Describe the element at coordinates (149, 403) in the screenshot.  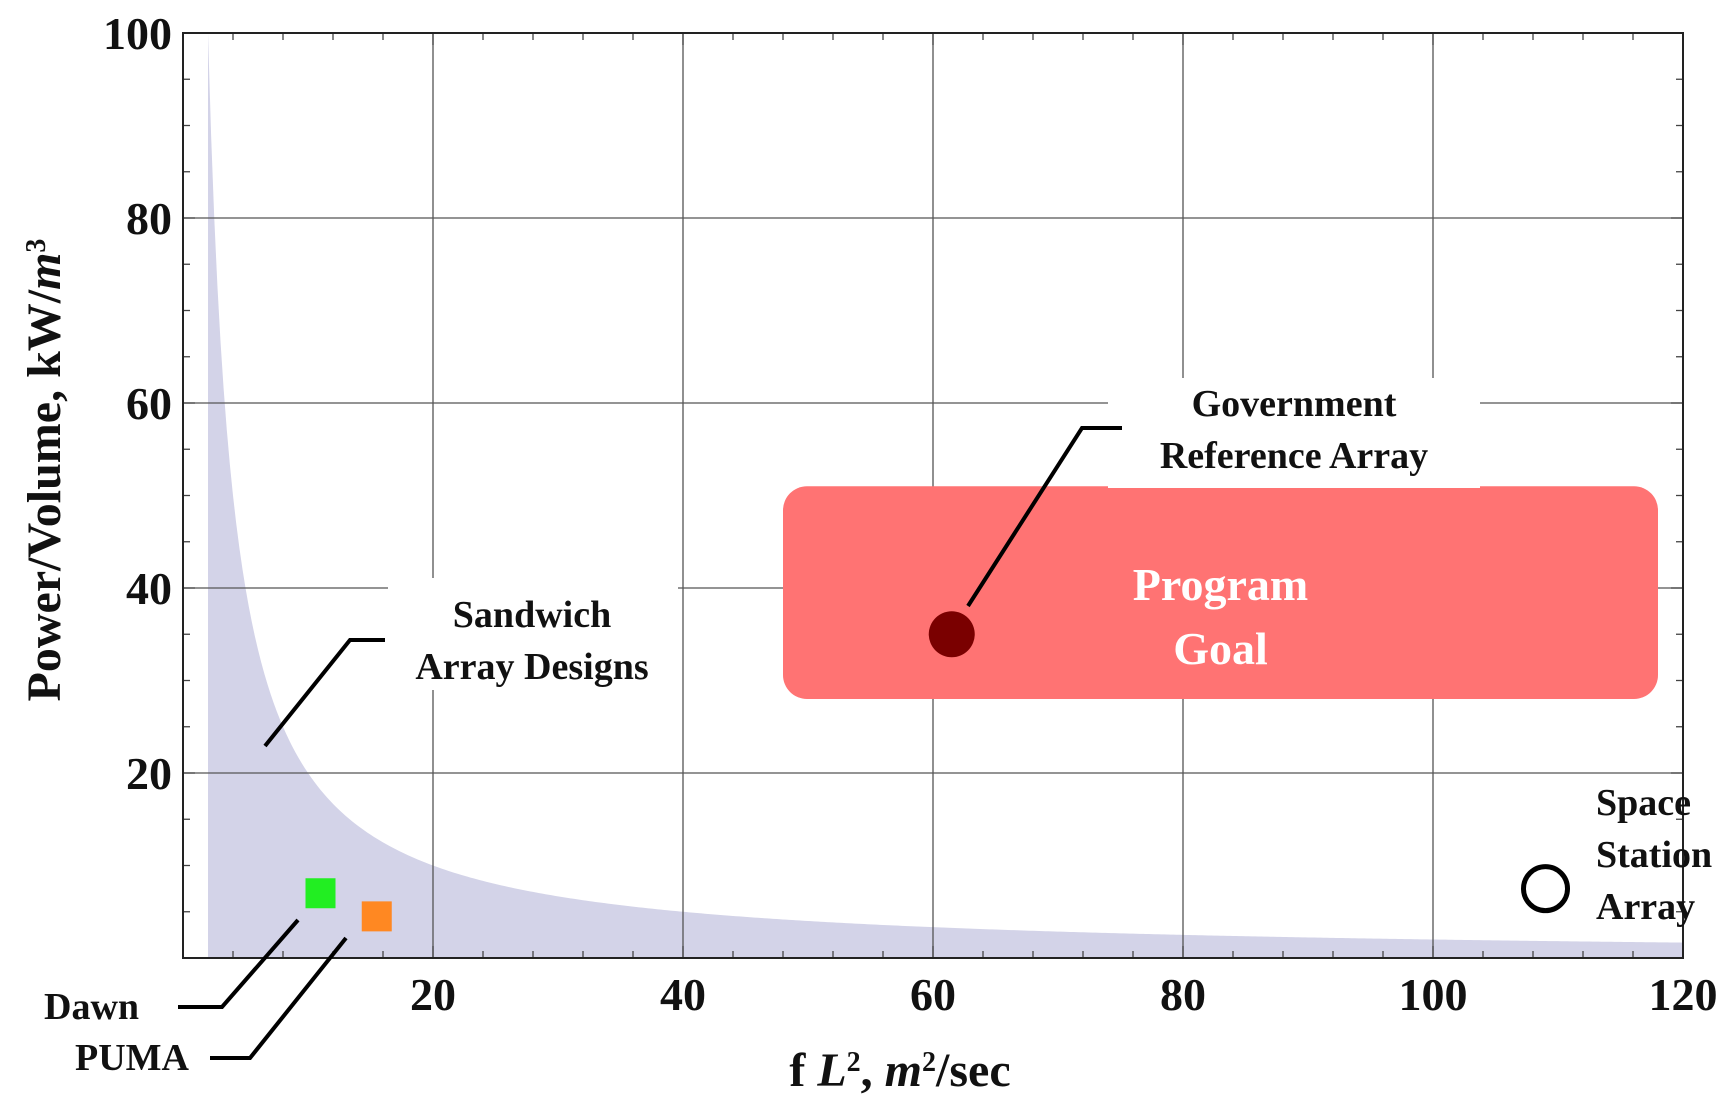
I see `y-tick-label: 60` at that location.